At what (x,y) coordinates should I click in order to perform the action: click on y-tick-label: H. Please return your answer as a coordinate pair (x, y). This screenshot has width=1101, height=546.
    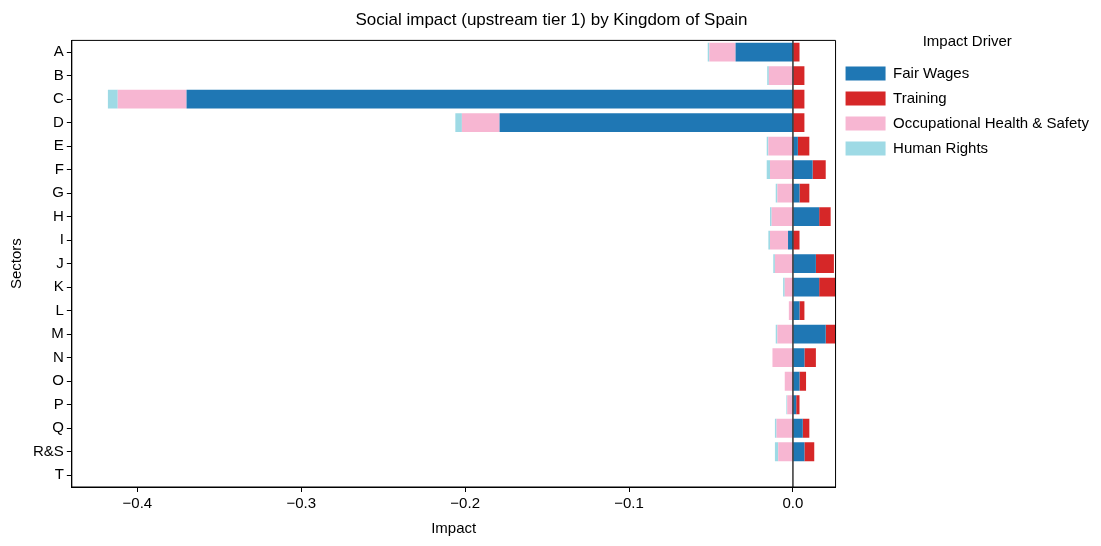
    Looking at the image, I should click on (58, 215).